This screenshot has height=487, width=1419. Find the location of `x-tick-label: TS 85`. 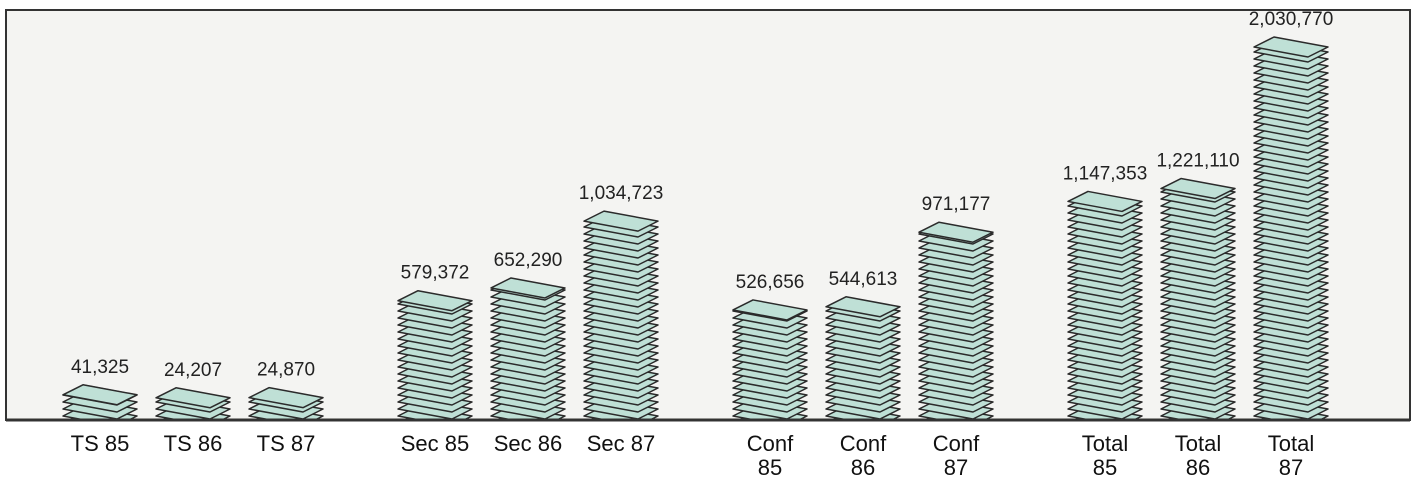

x-tick-label: TS 85 is located at coordinates (100, 443).